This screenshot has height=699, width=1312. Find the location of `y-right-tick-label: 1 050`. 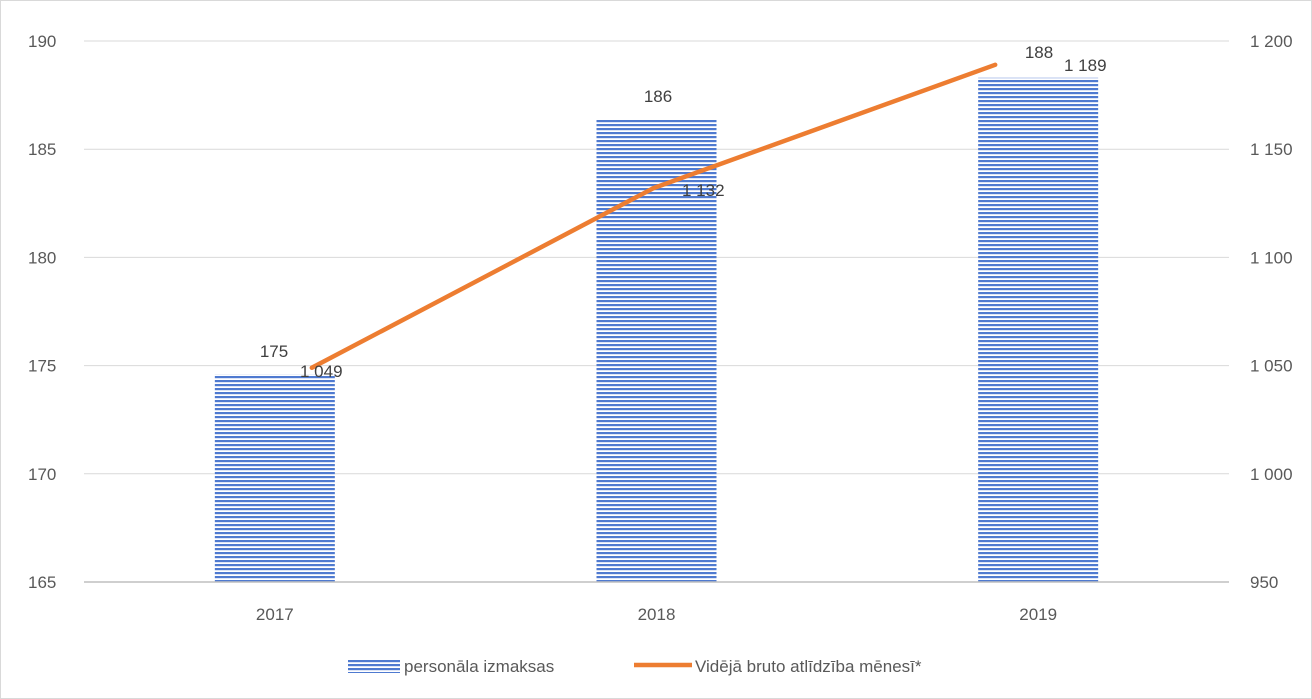

y-right-tick-label: 1 050 is located at coordinates (1271, 366).